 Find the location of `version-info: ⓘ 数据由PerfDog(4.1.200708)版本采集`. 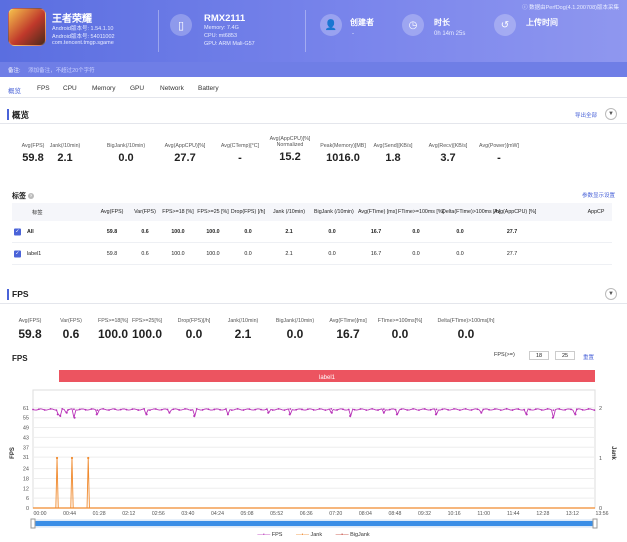

version-info: ⓘ 数据由PerfDog(4.1.200708)版本采集 is located at coordinates (570, 8).